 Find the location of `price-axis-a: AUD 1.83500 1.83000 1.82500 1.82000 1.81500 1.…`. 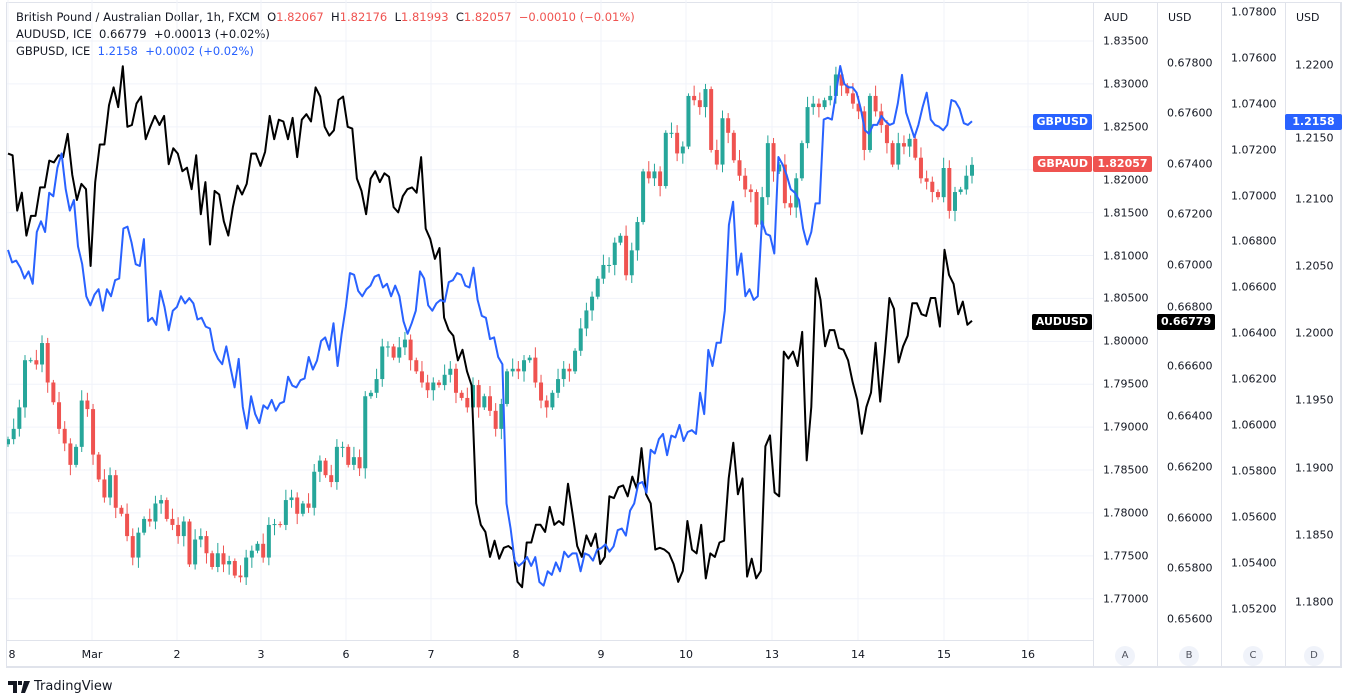

price-axis-a: AUD 1.83500 1.83000 1.82500 1.82000 1.81500 1.… is located at coordinates (1125, 321).